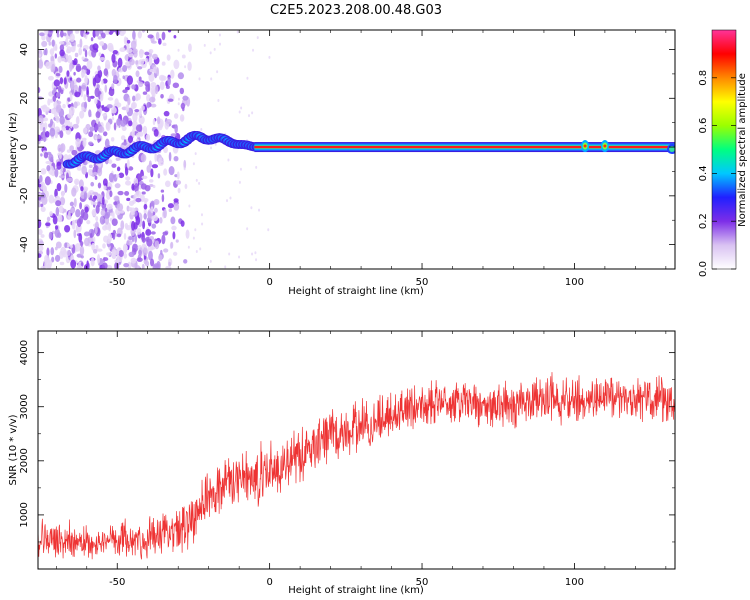  Describe the element at coordinates (24, 244) in the screenshot. I see `y-tick-label: -40` at that location.